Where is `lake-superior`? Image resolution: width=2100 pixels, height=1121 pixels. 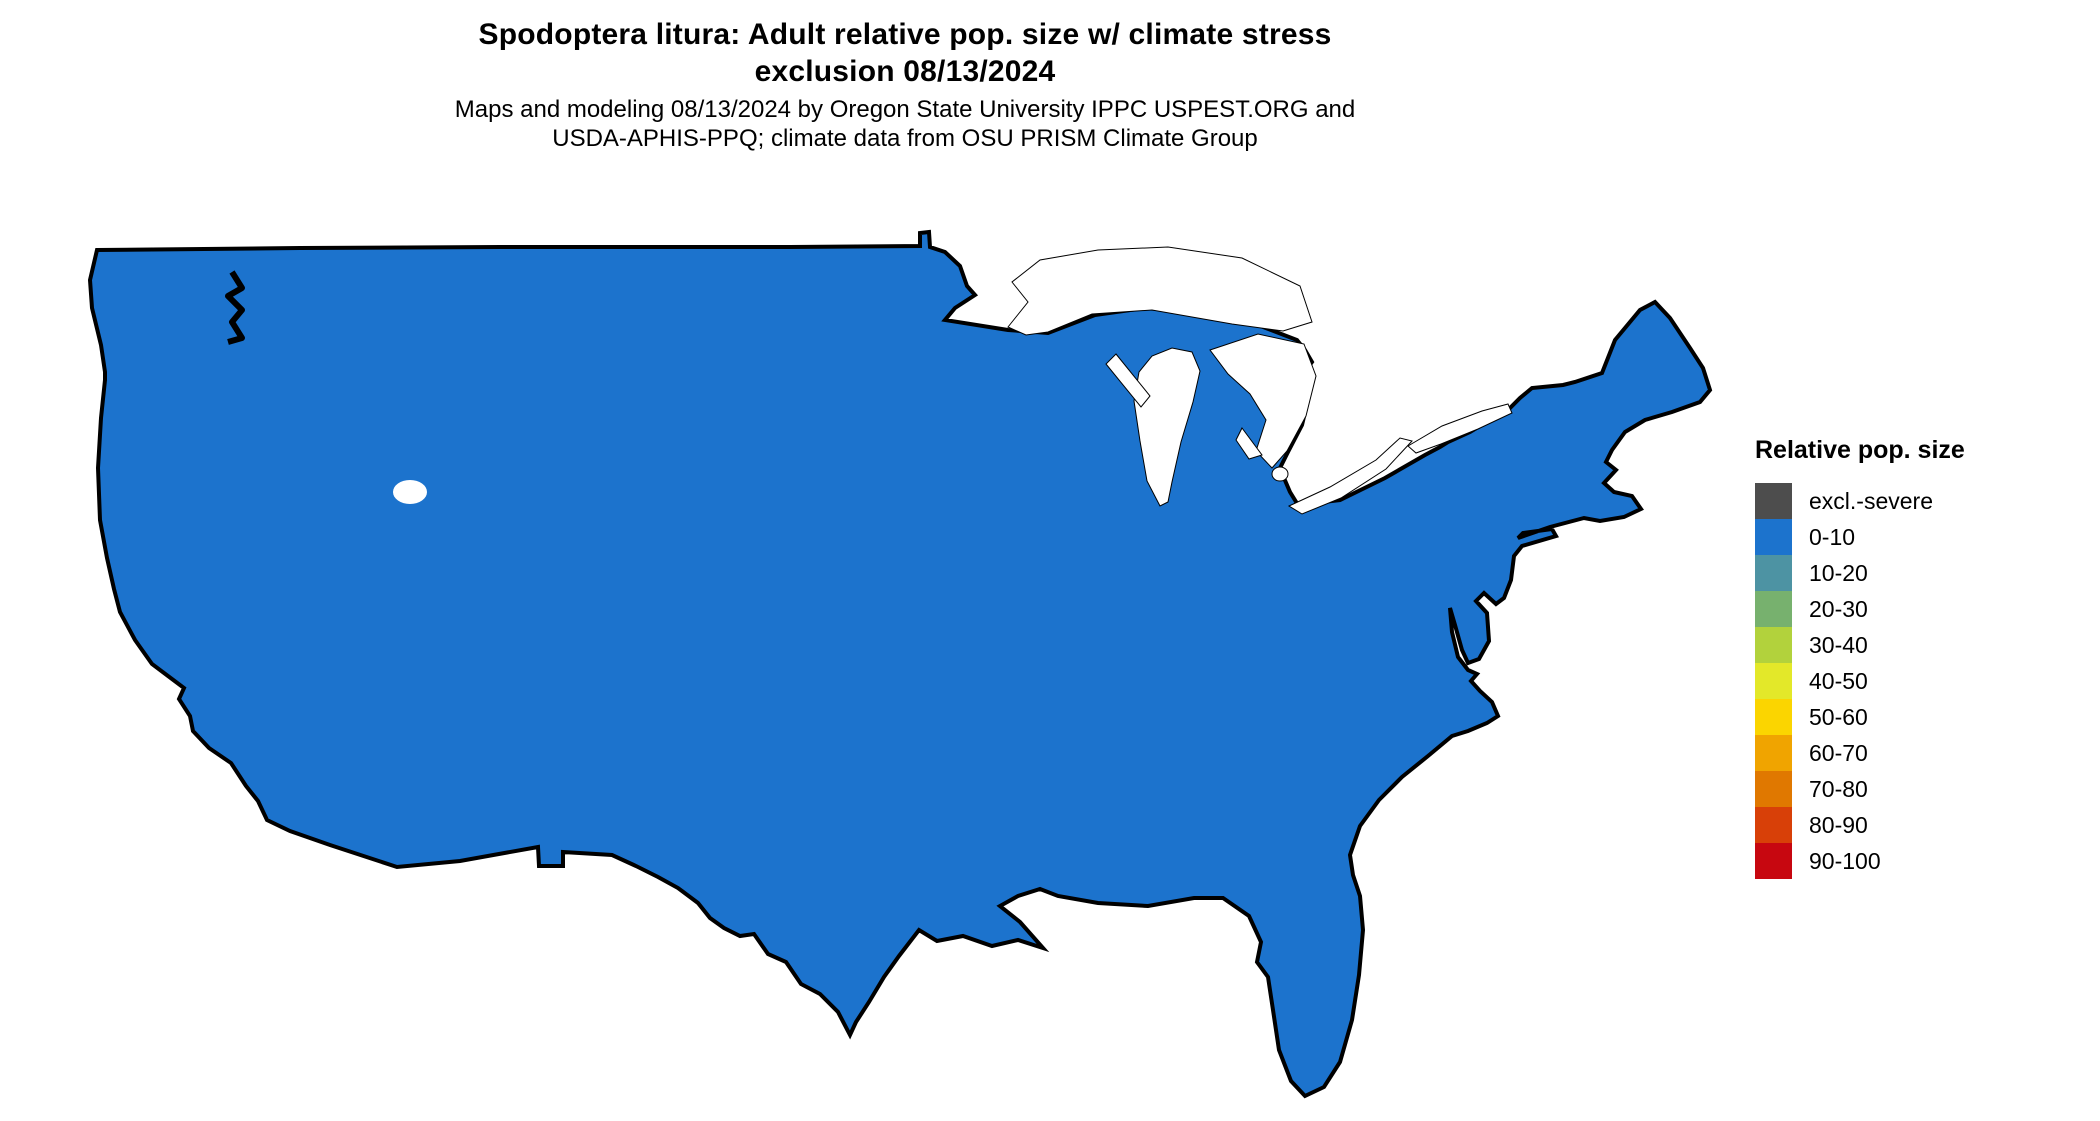
lake-superior is located at coordinates (1160, 291).